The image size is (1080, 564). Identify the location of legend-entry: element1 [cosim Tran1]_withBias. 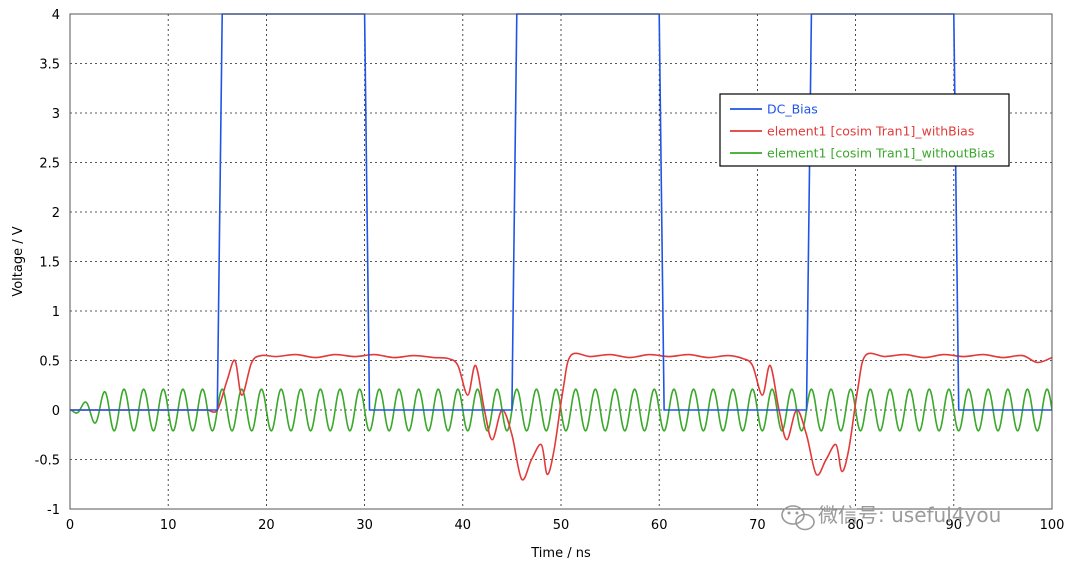
(870, 131).